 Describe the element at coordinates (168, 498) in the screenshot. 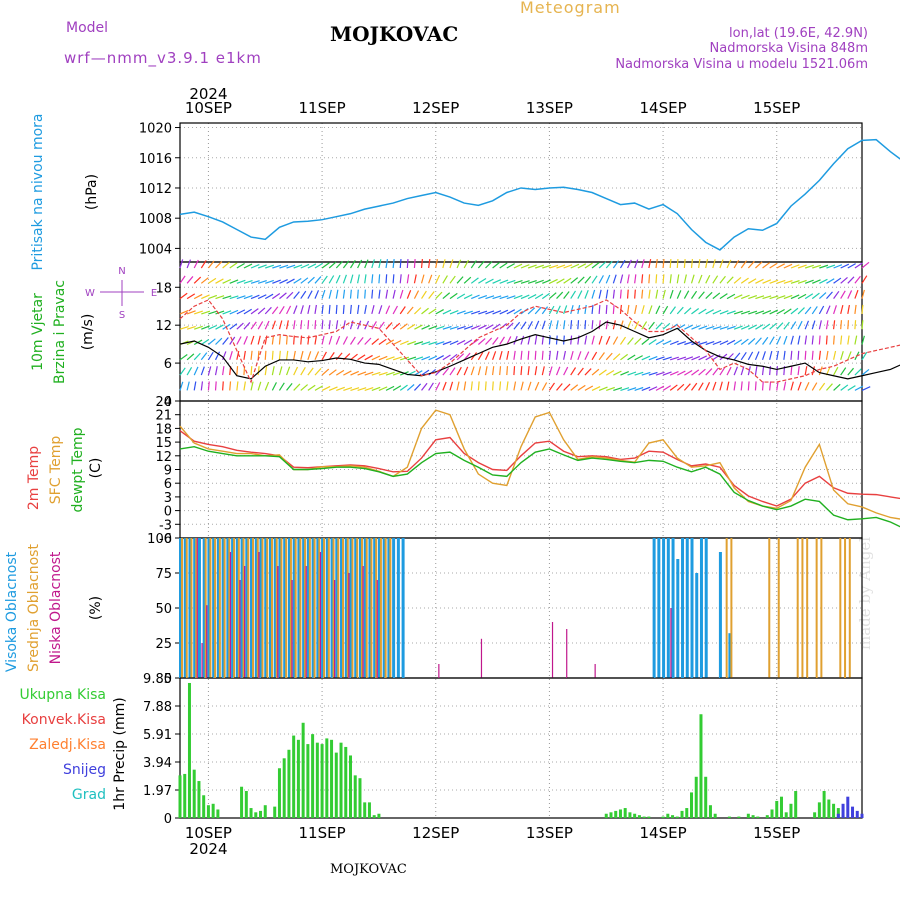

I see `temperature-ytick-label: 3` at that location.